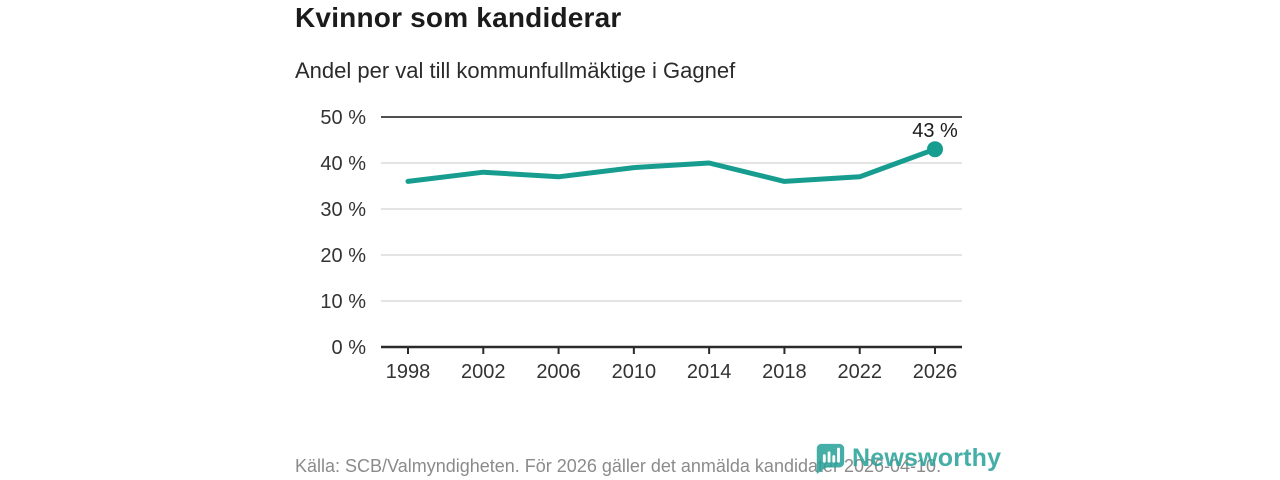  What do you see at coordinates (408, 372) in the screenshot?
I see `x-tick-label: 1998` at bounding box center [408, 372].